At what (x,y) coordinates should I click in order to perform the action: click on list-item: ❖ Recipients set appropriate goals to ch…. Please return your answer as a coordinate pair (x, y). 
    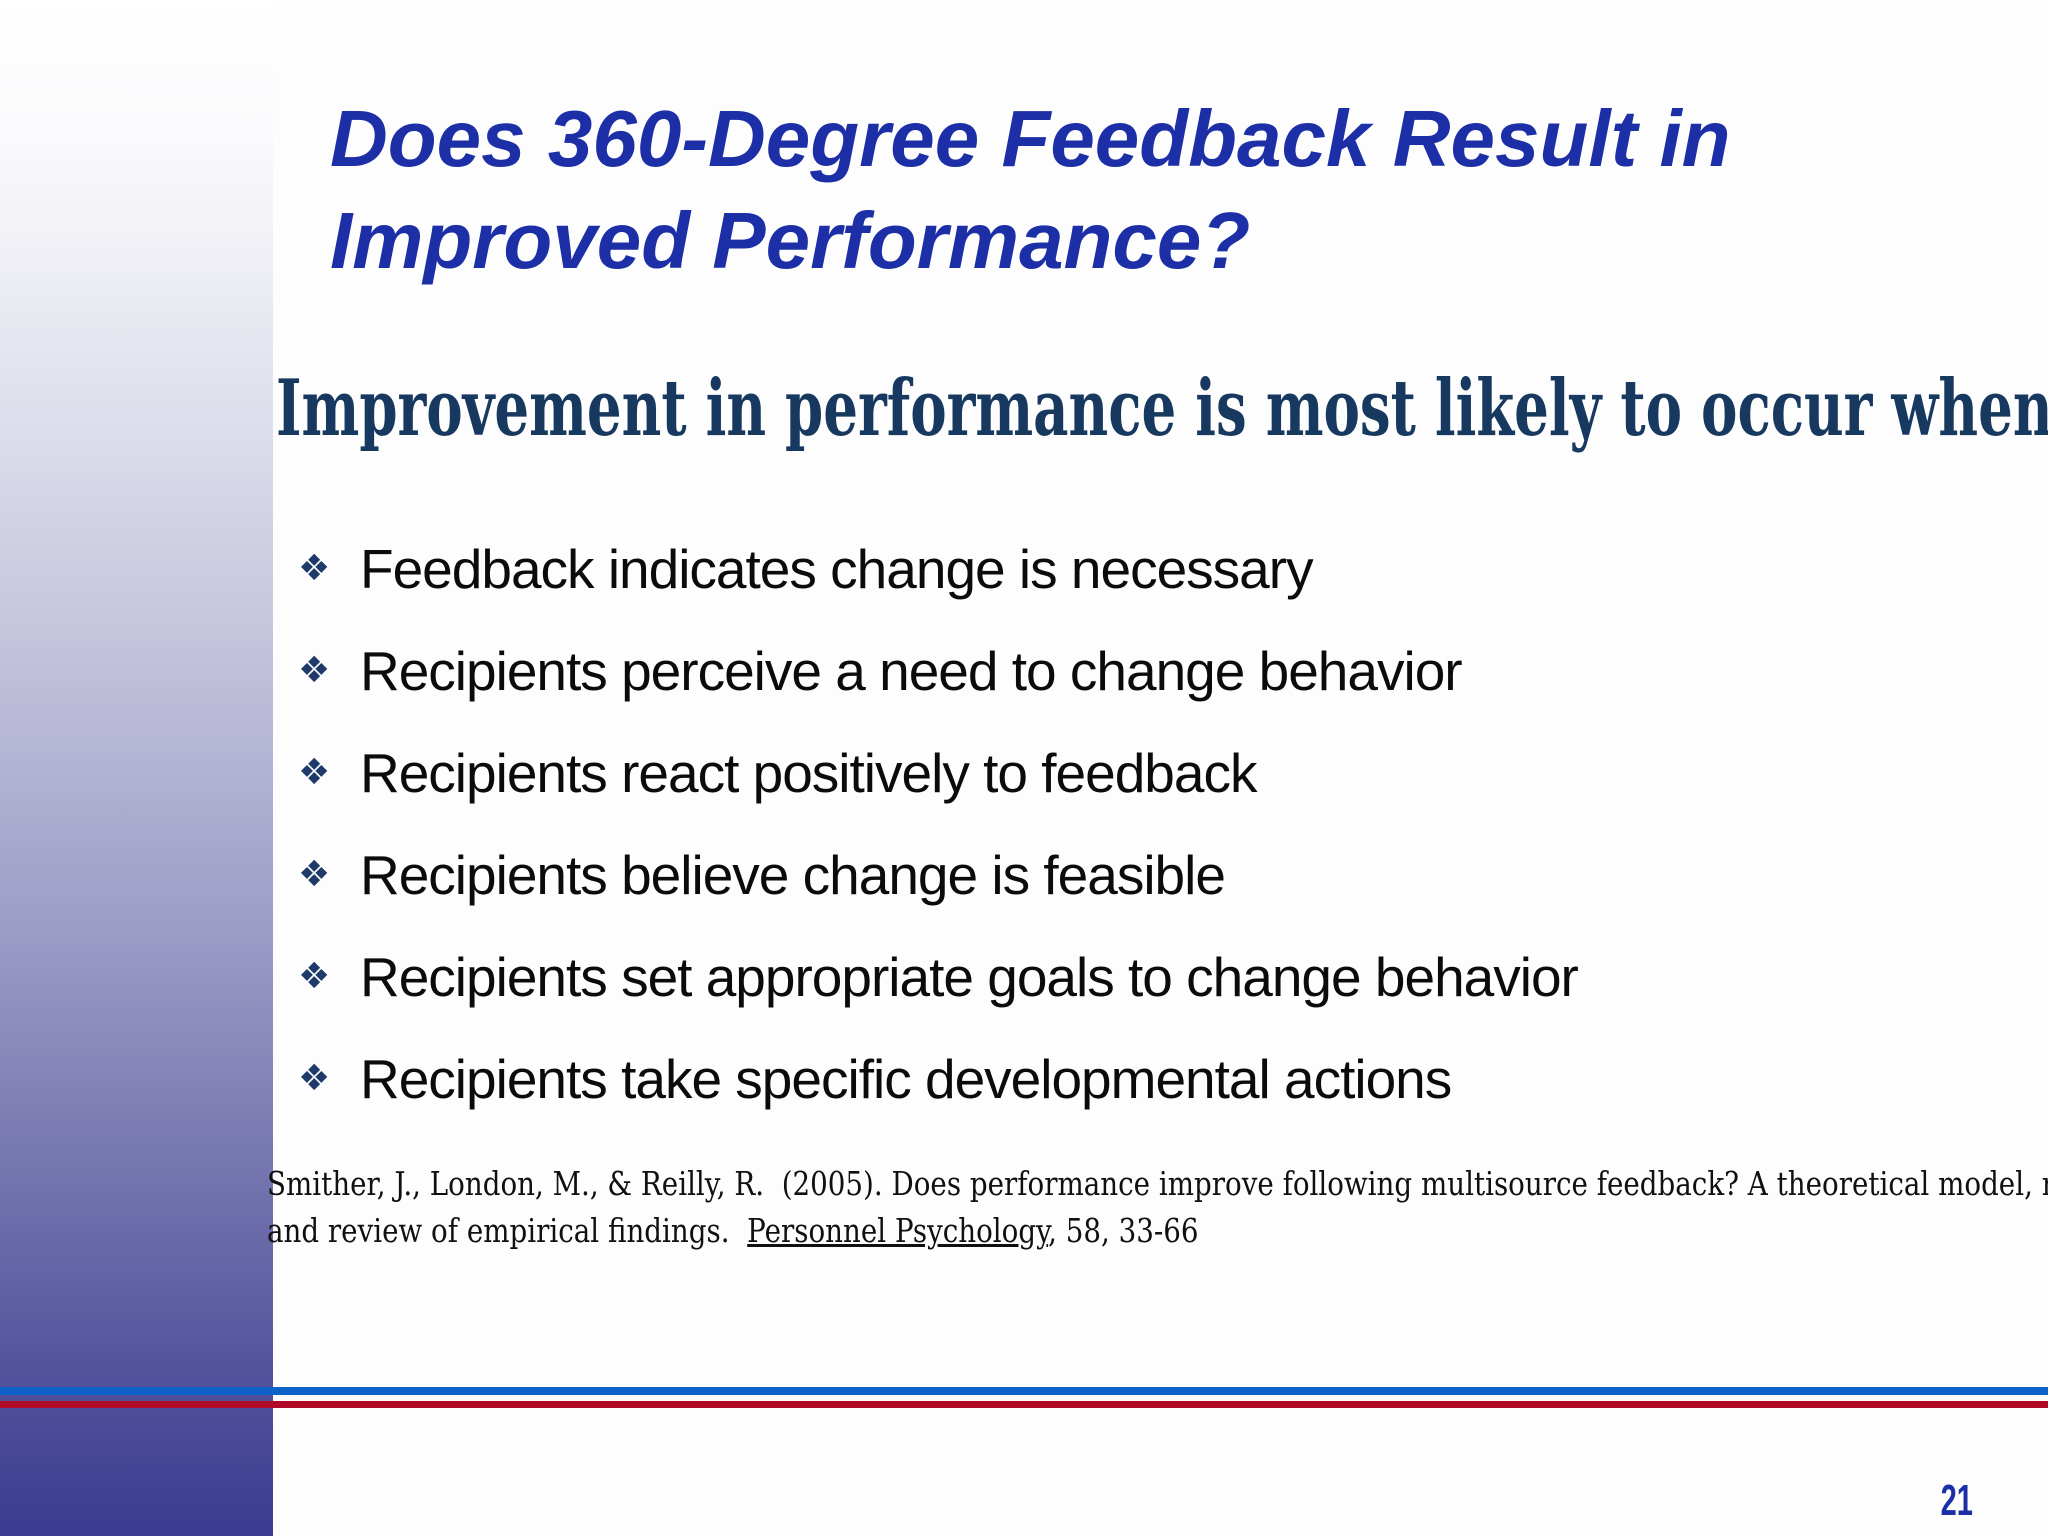
    Looking at the image, I should click on (938, 977).